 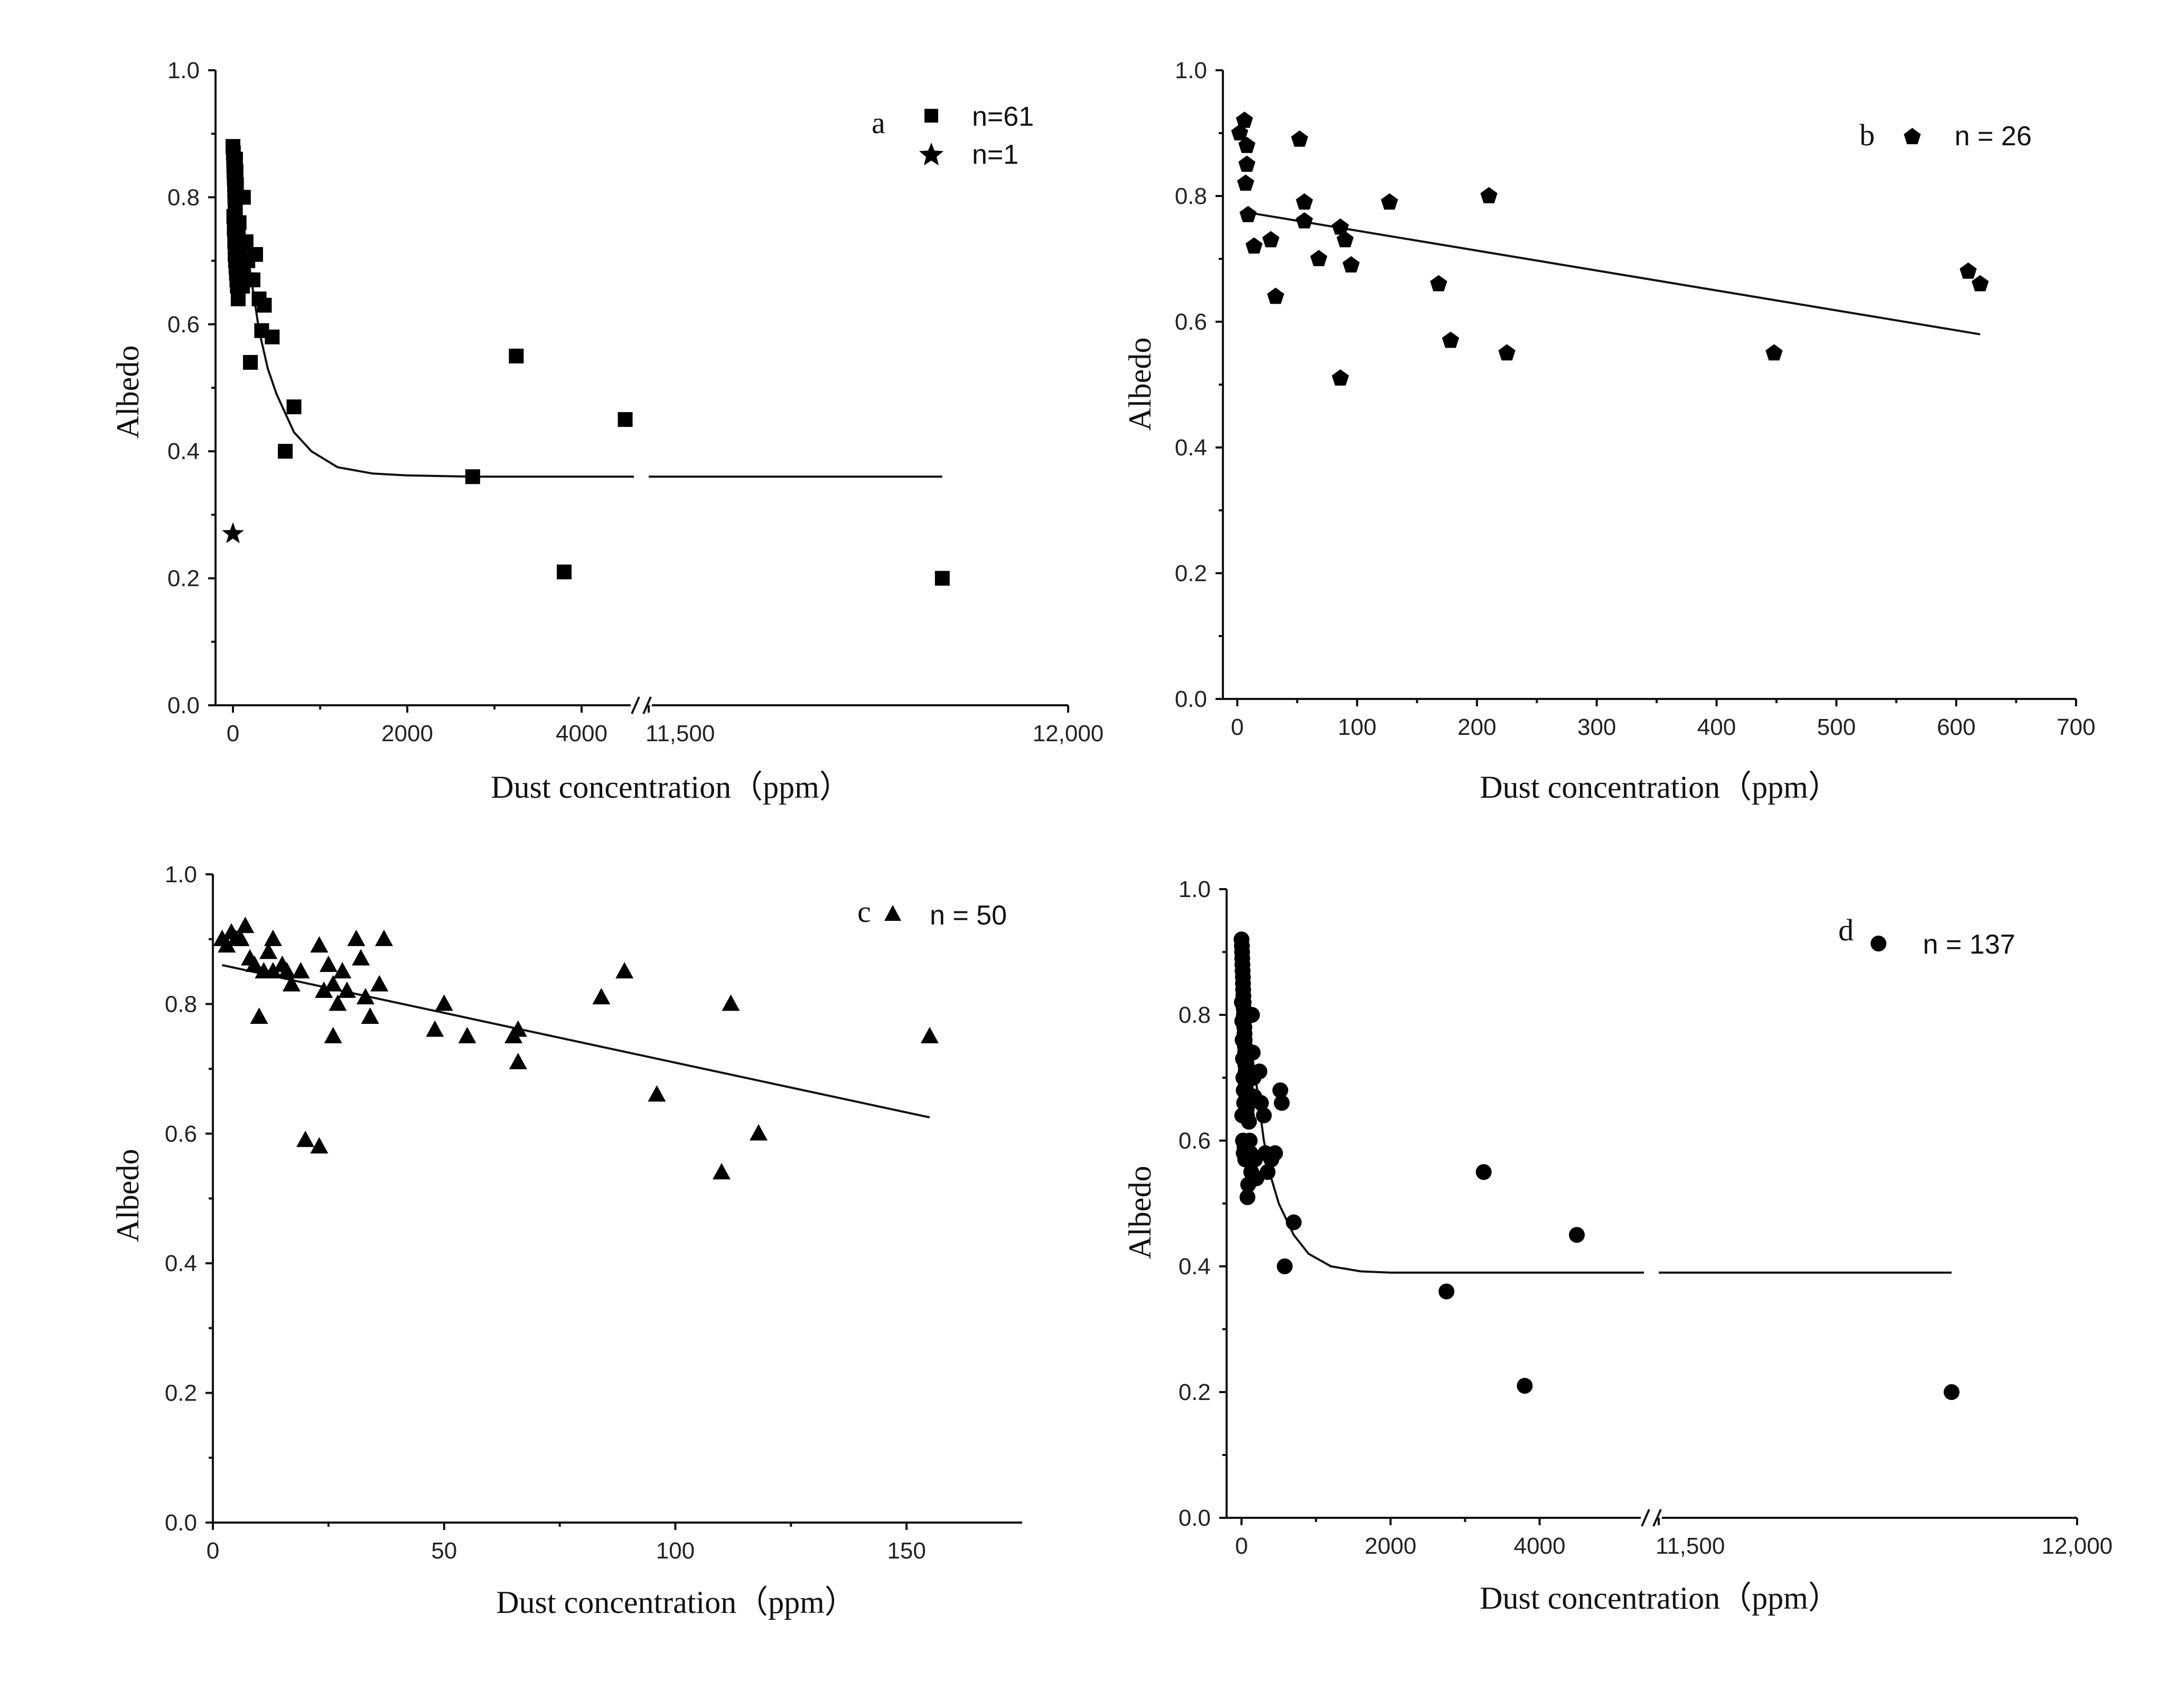 What do you see at coordinates (184, 705) in the screenshot?
I see `panel-a-y-tick-label: 0.0` at bounding box center [184, 705].